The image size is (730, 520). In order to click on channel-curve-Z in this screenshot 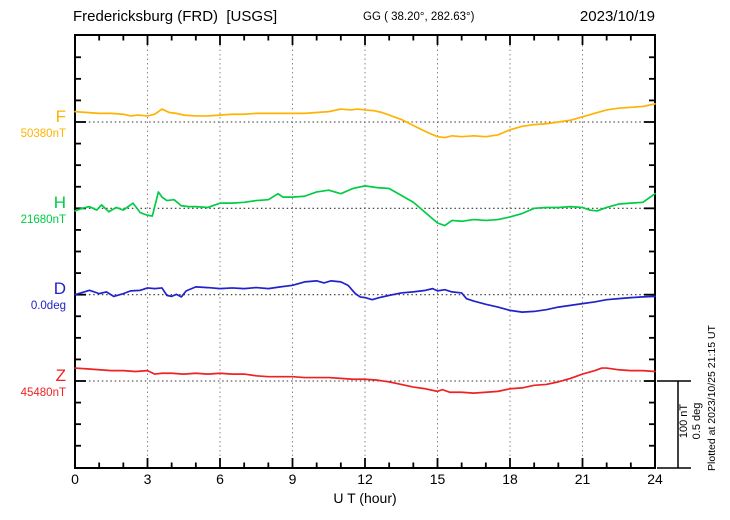, I will do `click(365, 380)`.